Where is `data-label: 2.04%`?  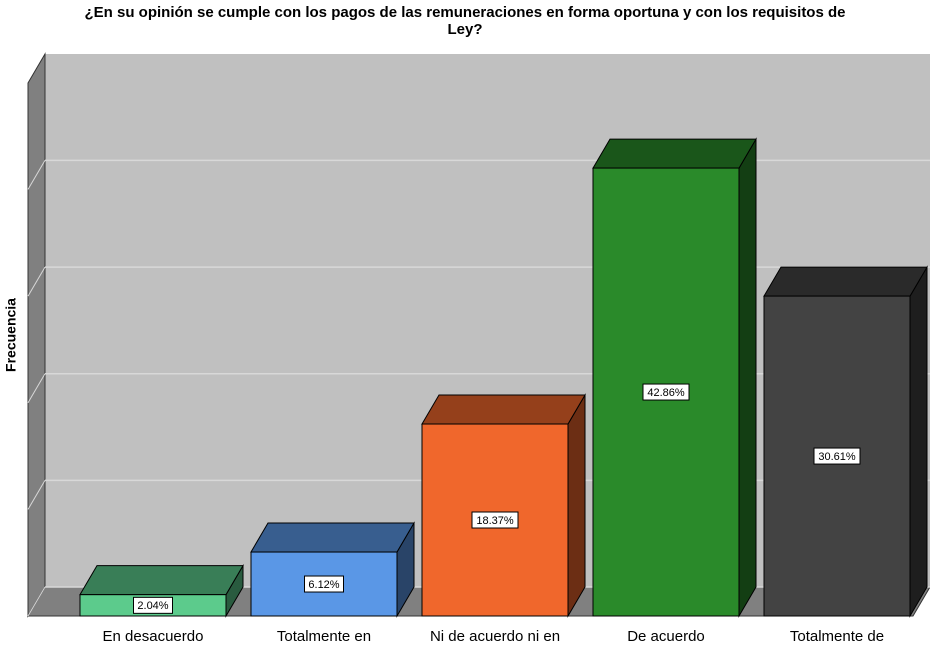
data-label: 2.04% is located at coordinates (152, 606).